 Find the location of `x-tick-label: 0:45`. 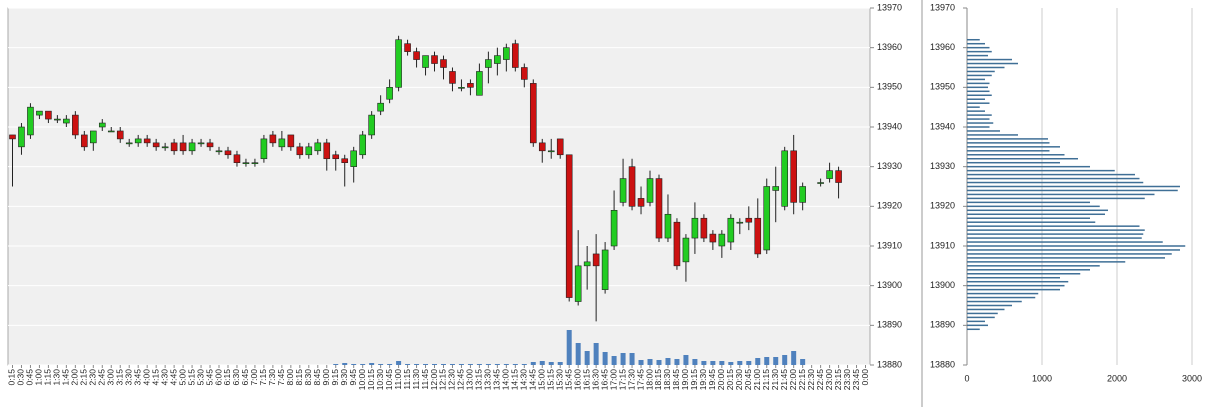

x-tick-label: 0:45 is located at coordinates (30, 377).